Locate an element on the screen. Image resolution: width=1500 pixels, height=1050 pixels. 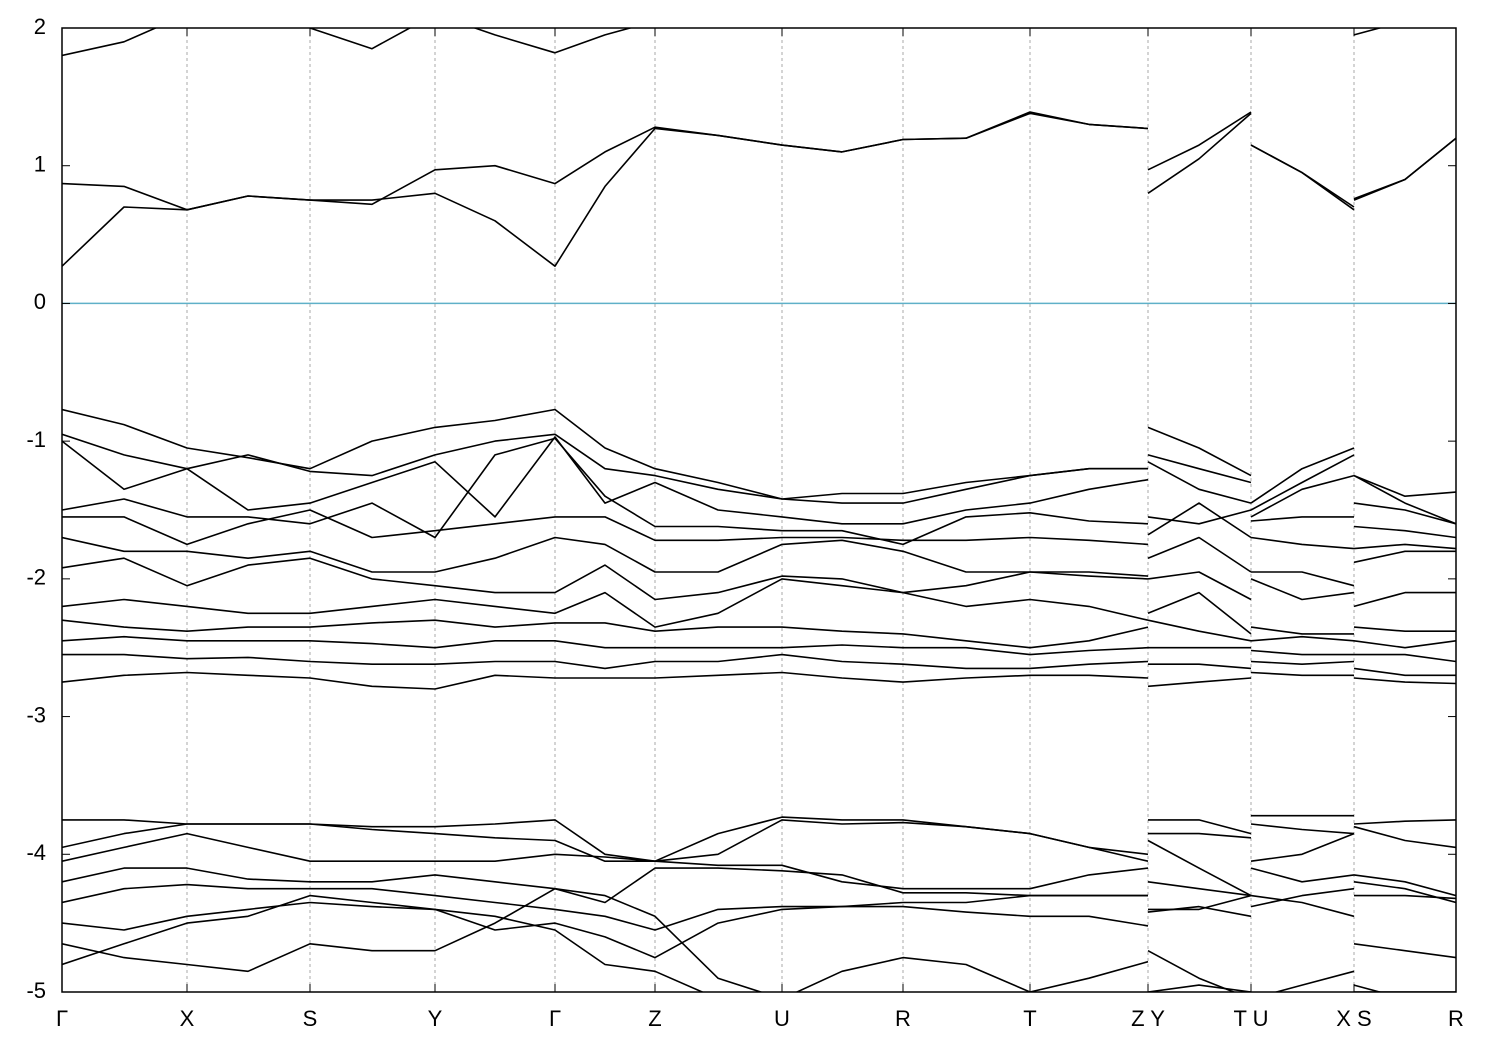
y-tick-label: -1 is located at coordinates (36, 439).